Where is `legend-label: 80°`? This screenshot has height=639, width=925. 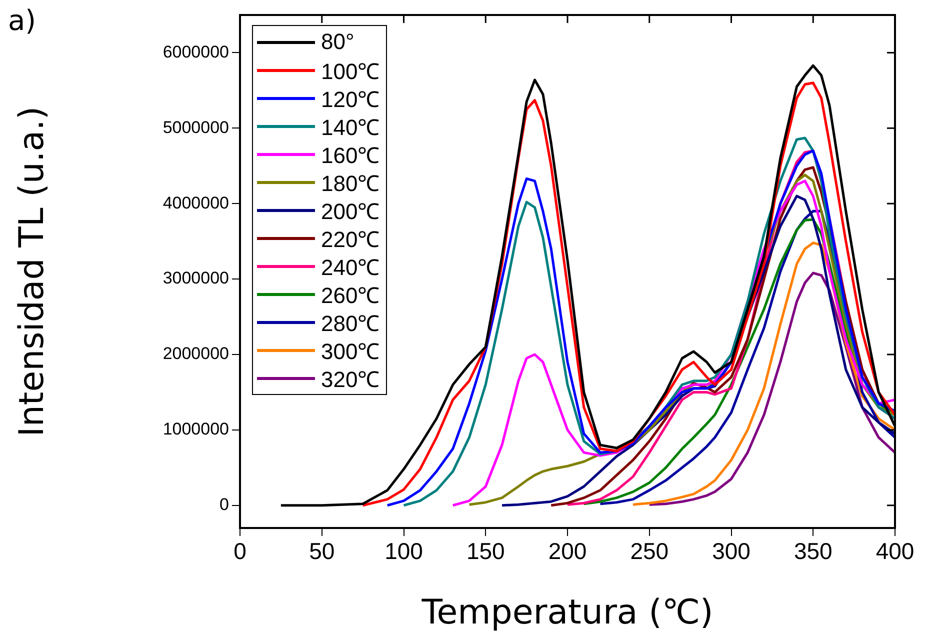 legend-label: 80° is located at coordinates (337, 42).